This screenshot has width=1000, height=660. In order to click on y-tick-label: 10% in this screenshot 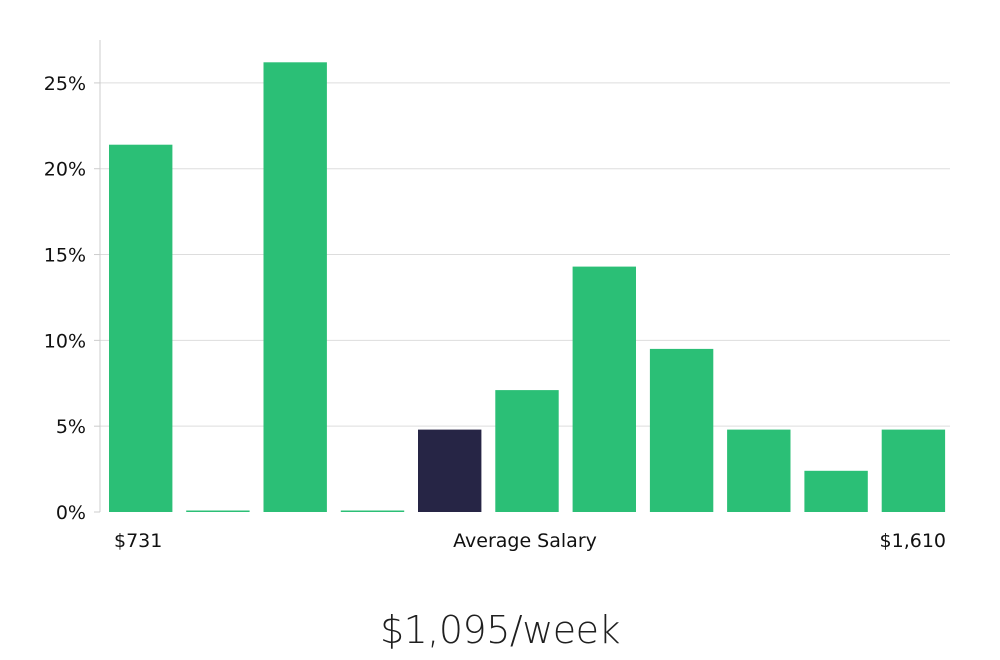, I will do `click(65, 341)`.